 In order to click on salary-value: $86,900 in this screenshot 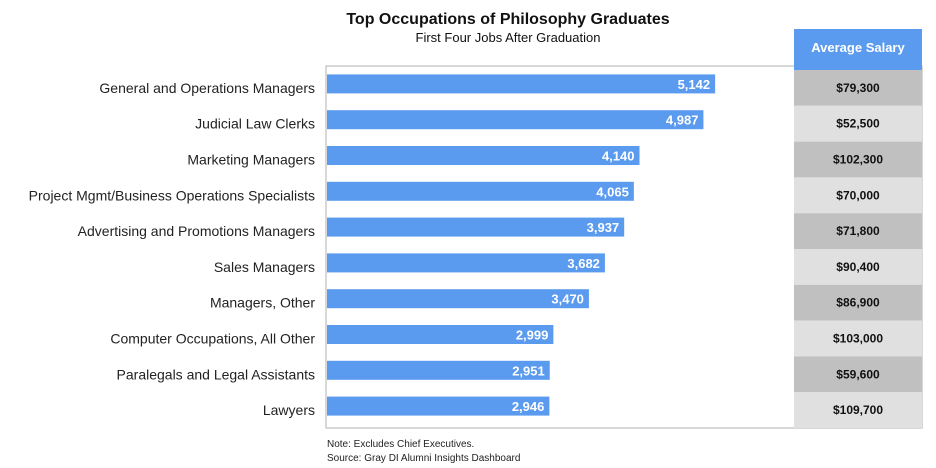, I will do `click(858, 303)`.